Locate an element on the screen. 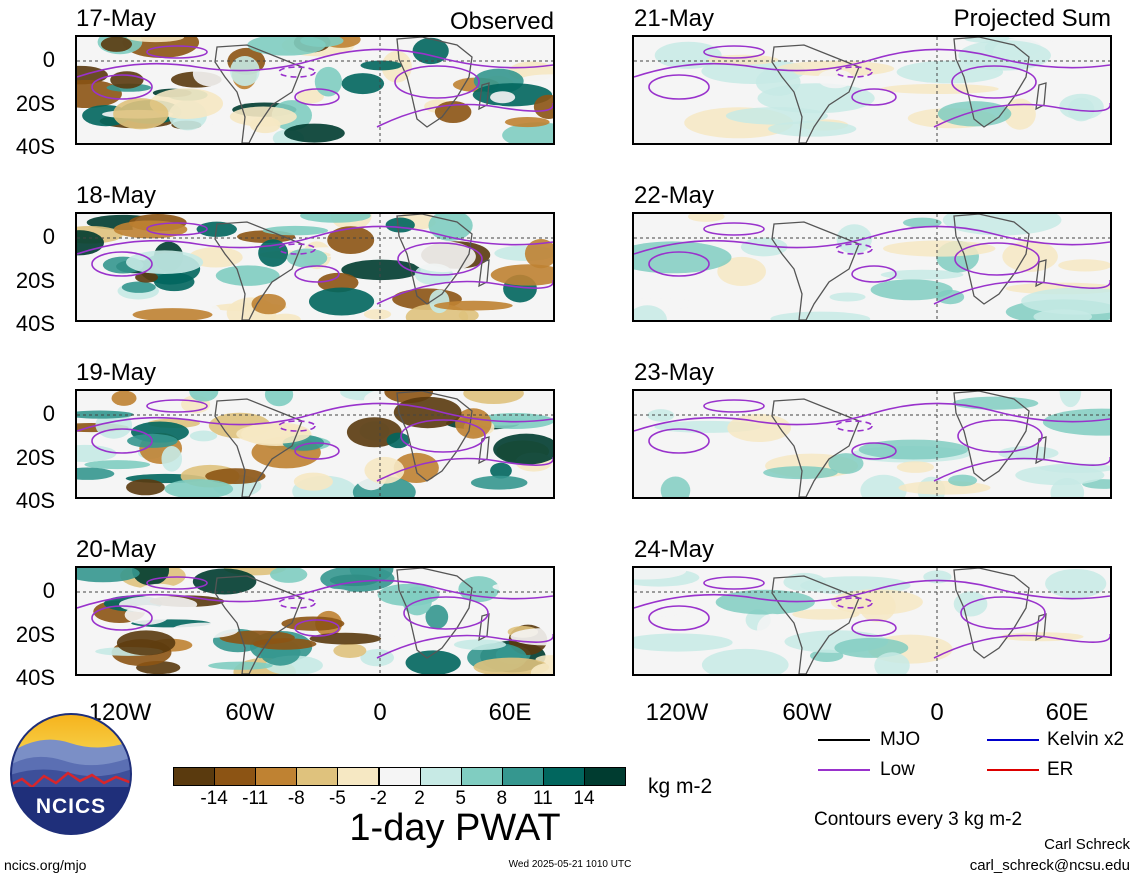 Image resolution: width=1135 pixels, height=879 pixels. legend-line-er is located at coordinates (1013, 770).